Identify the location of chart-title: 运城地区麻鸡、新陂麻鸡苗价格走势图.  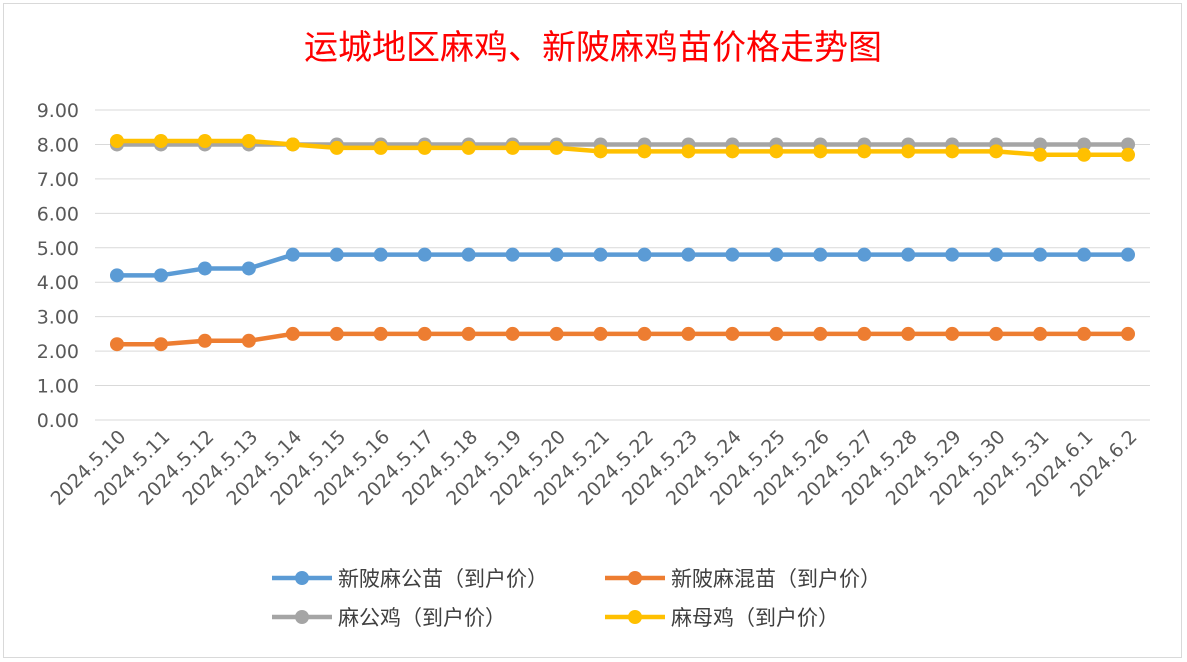
(593, 48).